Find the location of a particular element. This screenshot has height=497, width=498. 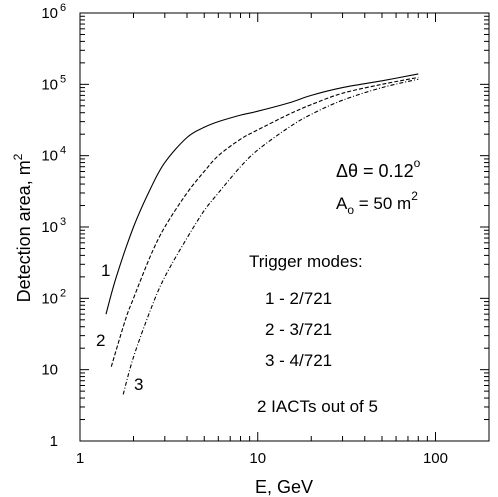

curve-label-1: 1 is located at coordinates (105, 270).